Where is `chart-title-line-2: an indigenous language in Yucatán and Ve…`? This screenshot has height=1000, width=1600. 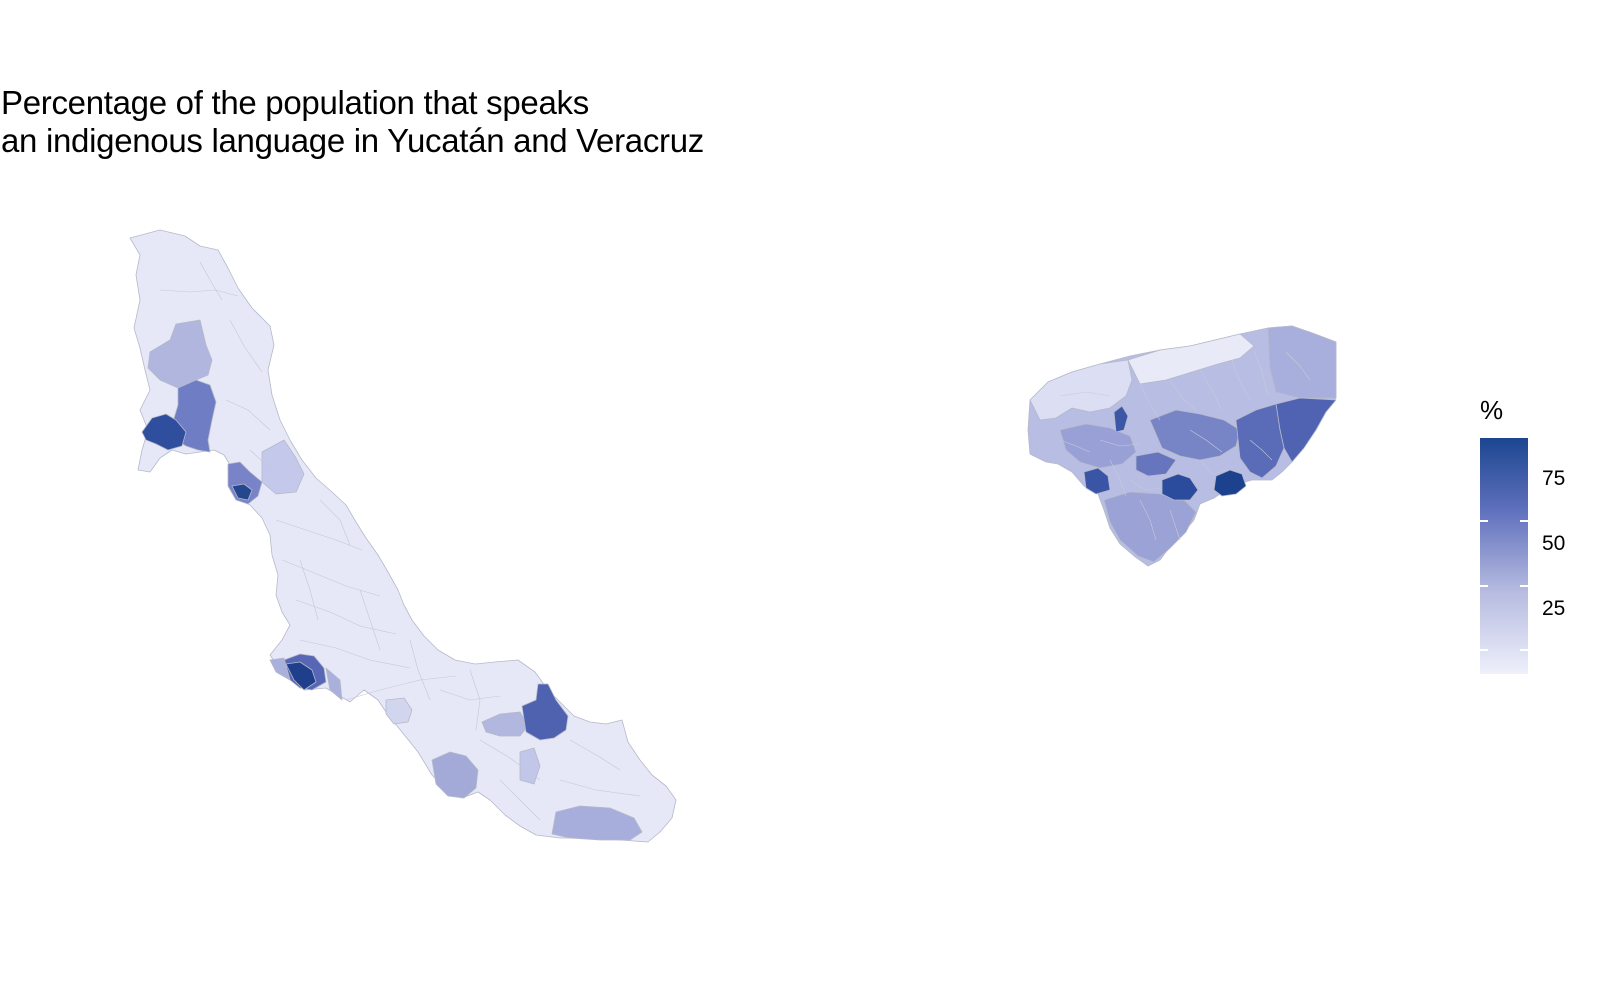
chart-title-line-2: an indigenous language in Yucatán and Ve… is located at coordinates (352, 140).